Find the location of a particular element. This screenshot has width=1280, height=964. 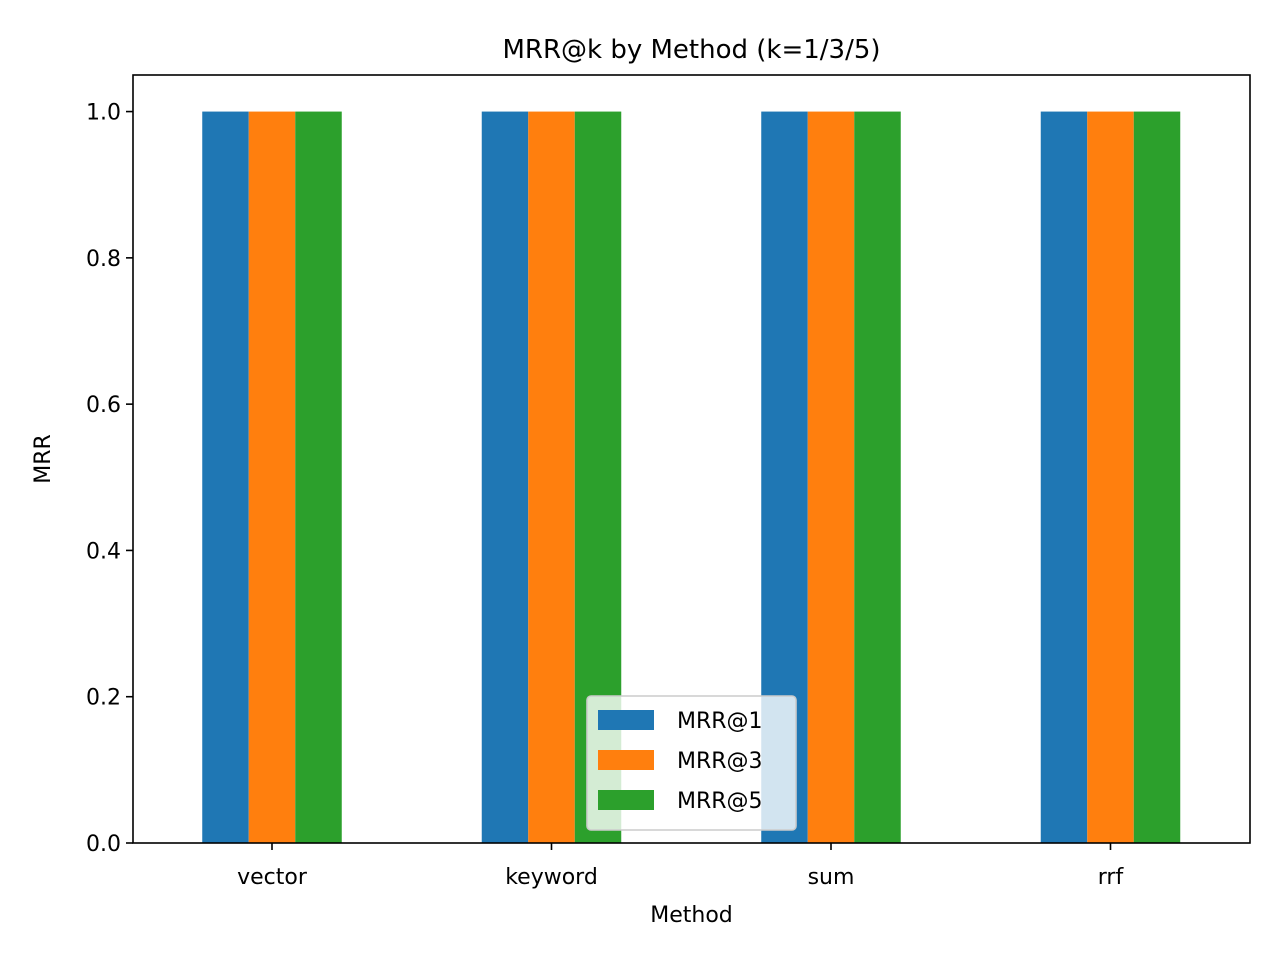

x-tick-label-keyword: keyword is located at coordinates (551, 877).